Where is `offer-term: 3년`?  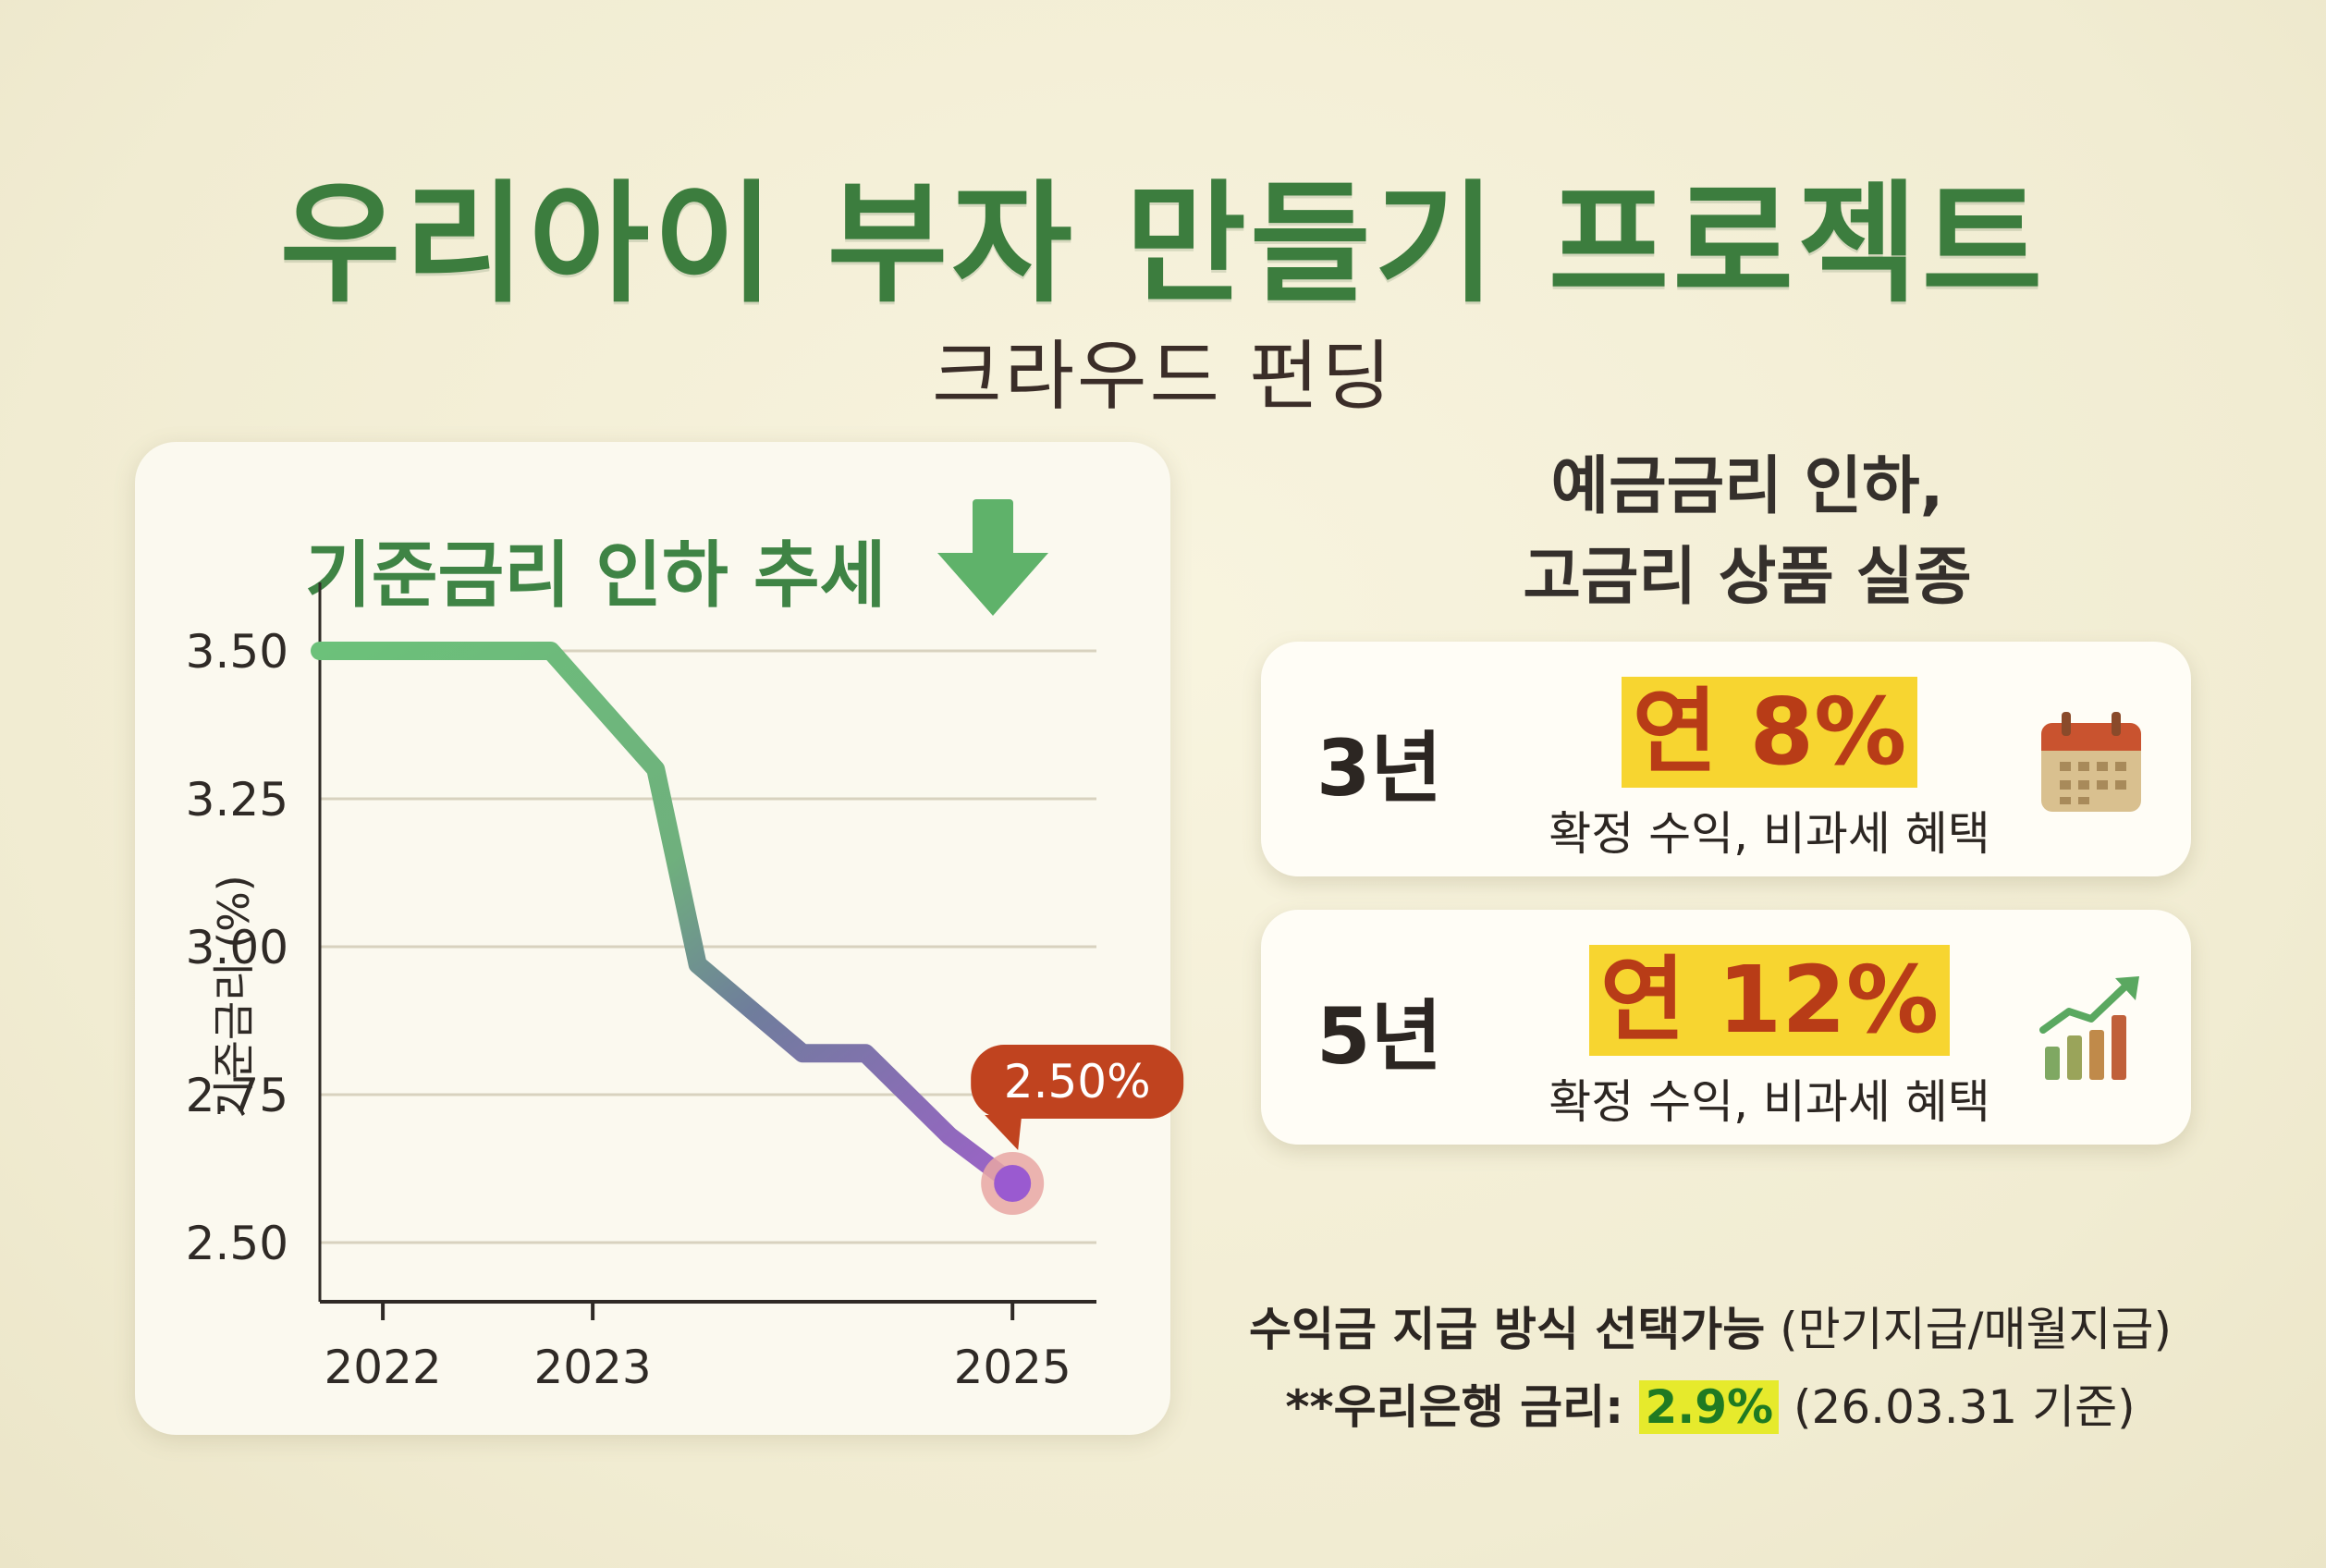
offer-term: 3년 is located at coordinates (1379, 769).